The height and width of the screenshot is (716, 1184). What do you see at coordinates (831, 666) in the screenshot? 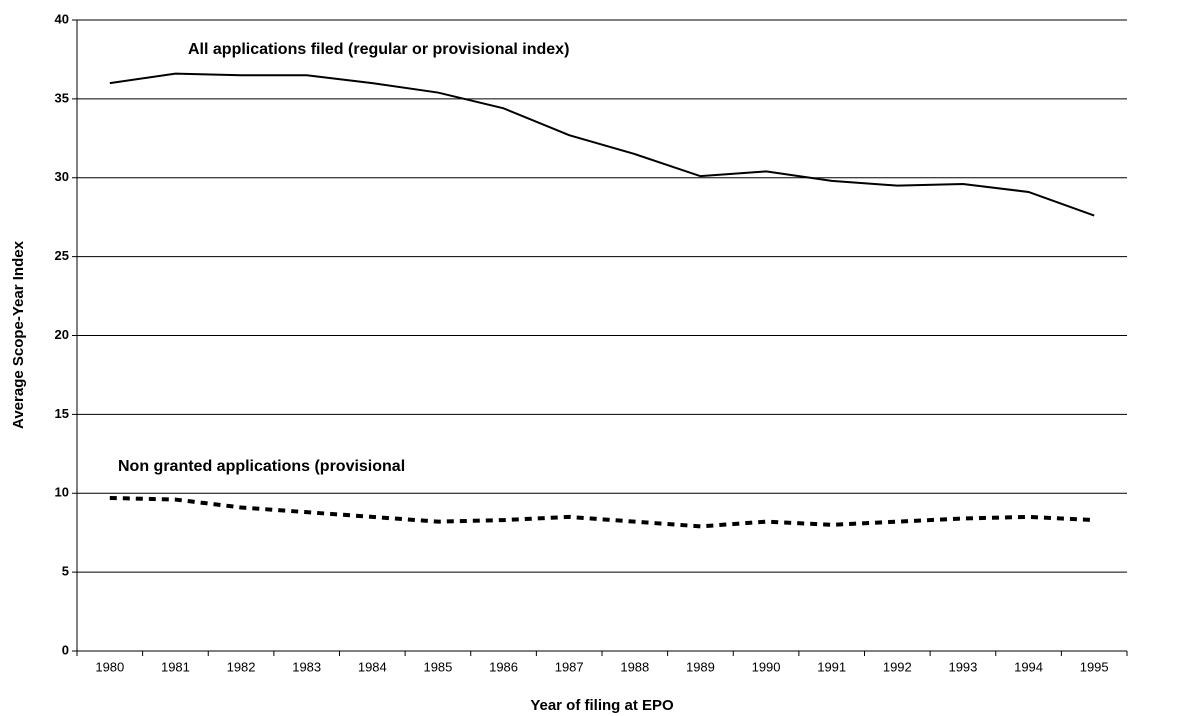
I see `x-tick-label: 1991` at bounding box center [831, 666].